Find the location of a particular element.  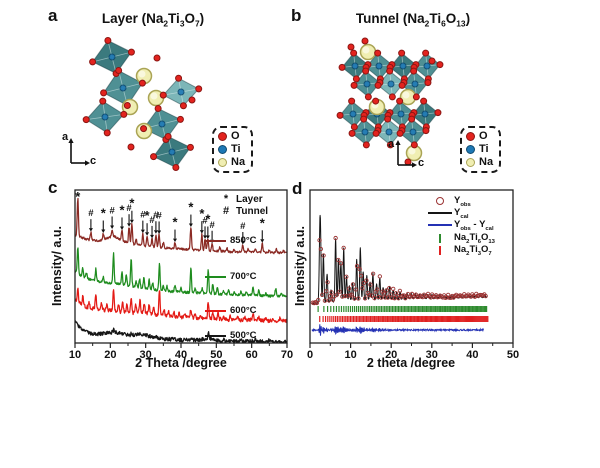

temperature-label: 500°C is located at coordinates (243, 335).